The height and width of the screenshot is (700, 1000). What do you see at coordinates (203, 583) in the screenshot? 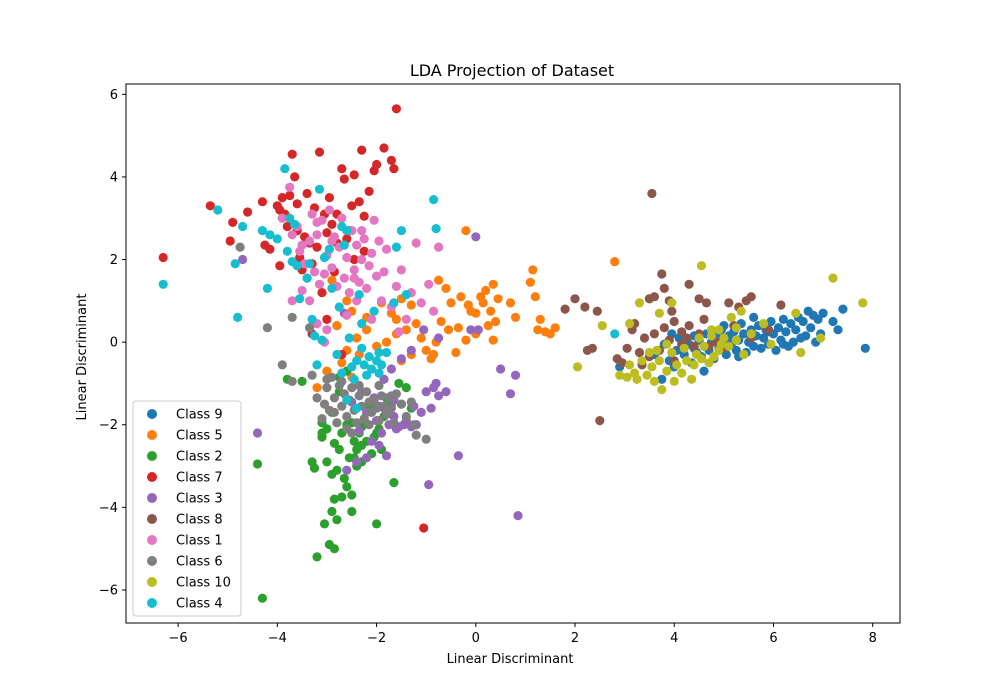
I see `legend-label-8: Class 10` at bounding box center [203, 583].